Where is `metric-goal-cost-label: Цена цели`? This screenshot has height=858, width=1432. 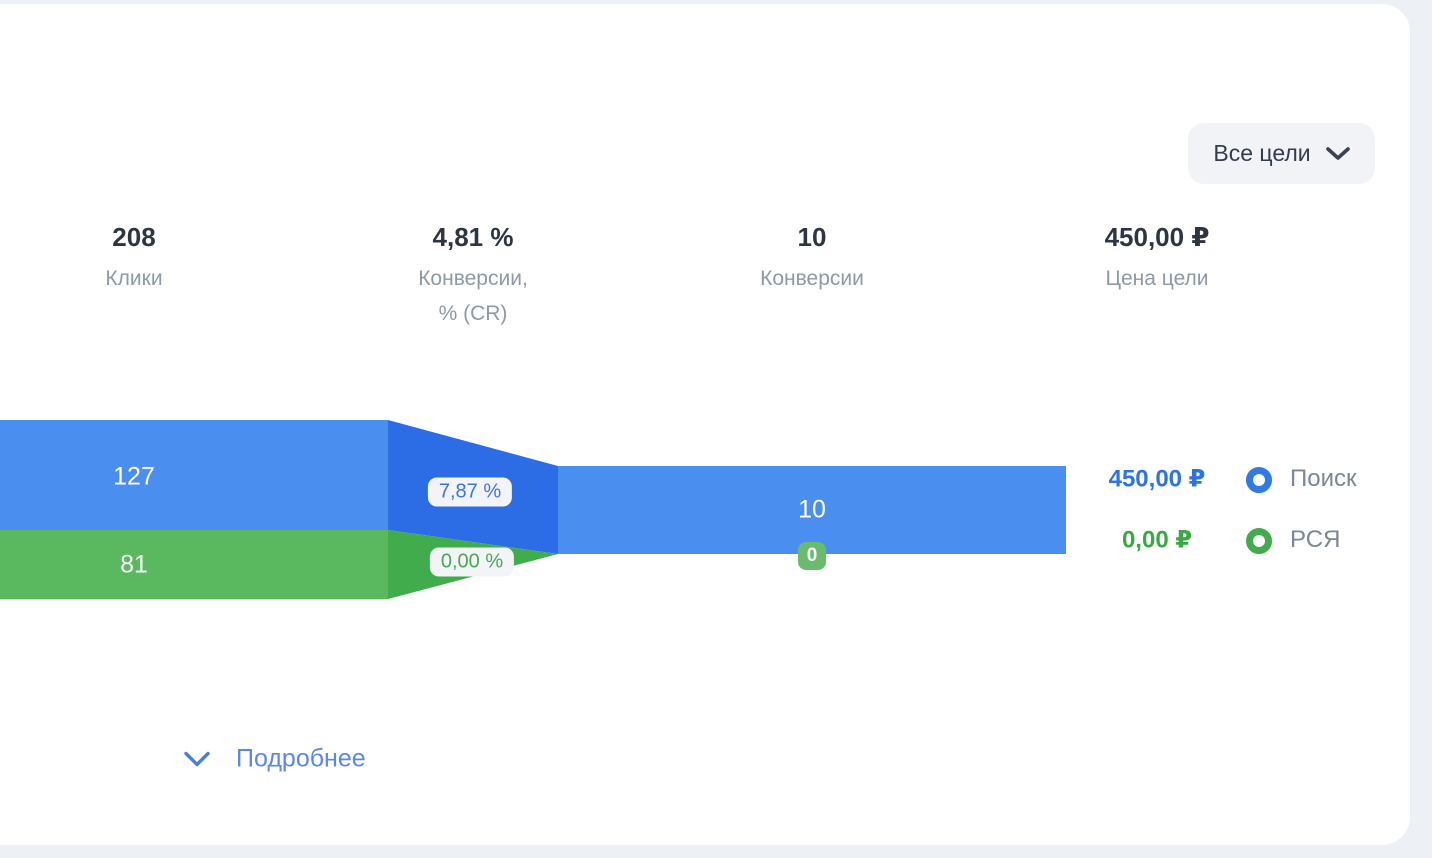 metric-goal-cost-label: Цена цели is located at coordinates (1157, 278).